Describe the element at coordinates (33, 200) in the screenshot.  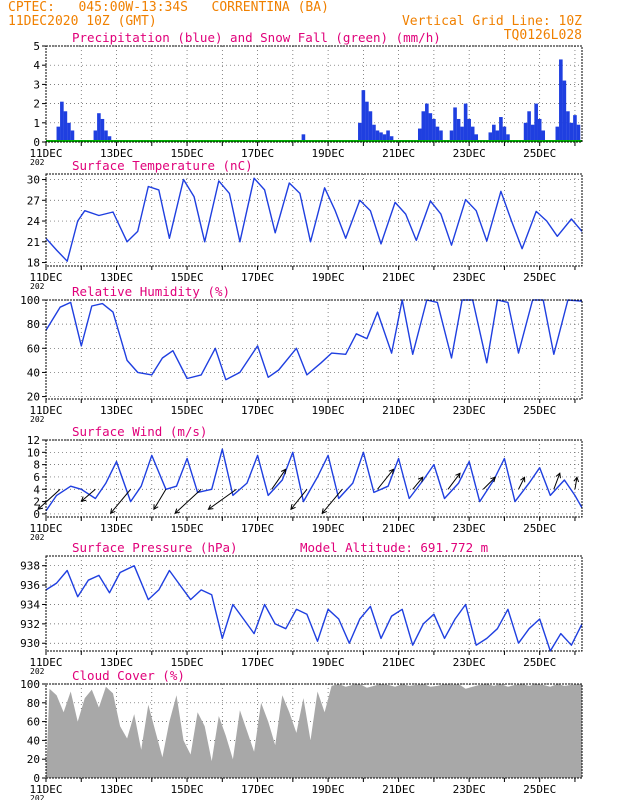
I see `y-tick-label: 27` at that location.